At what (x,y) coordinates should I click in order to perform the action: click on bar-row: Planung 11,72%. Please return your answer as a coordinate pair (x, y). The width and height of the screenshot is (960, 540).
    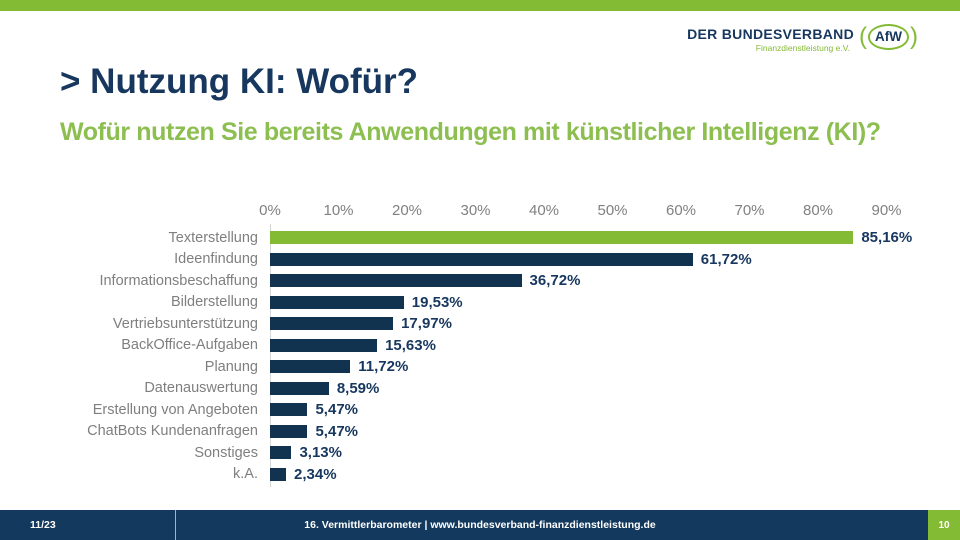
    Looking at the image, I should click on (477, 367).